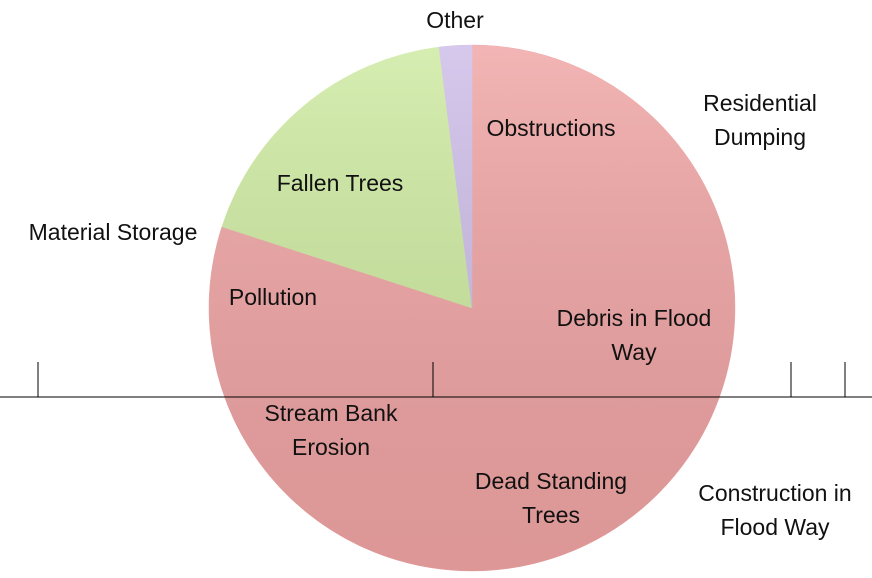 This screenshot has height=578, width=872. What do you see at coordinates (551, 498) in the screenshot?
I see `slice-label: Dead Standing Trees` at bounding box center [551, 498].